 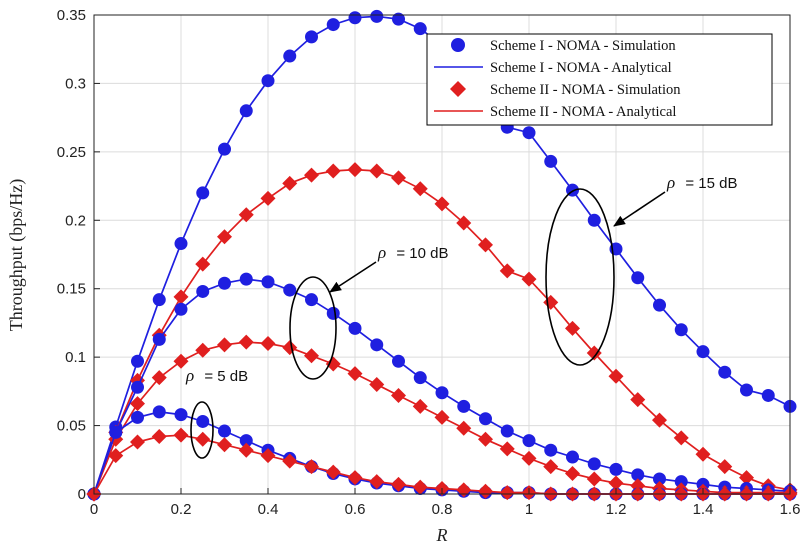 What do you see at coordinates (82, 494) in the screenshot?
I see `y-tick-label: 0` at bounding box center [82, 494].